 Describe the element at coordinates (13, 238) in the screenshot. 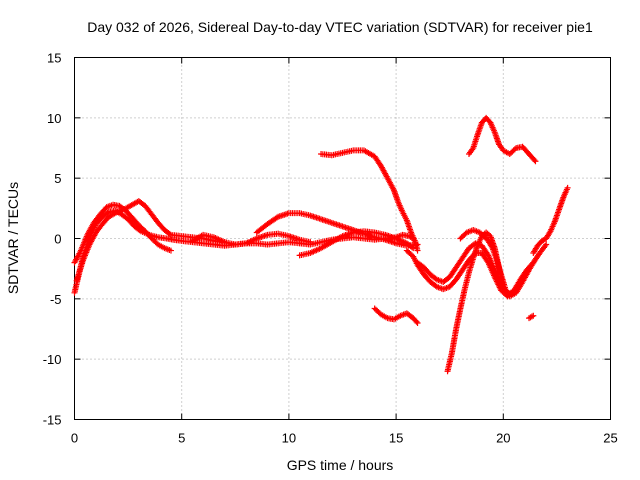

I see `y-axis-label: SDTVAR / TECUs` at that location.